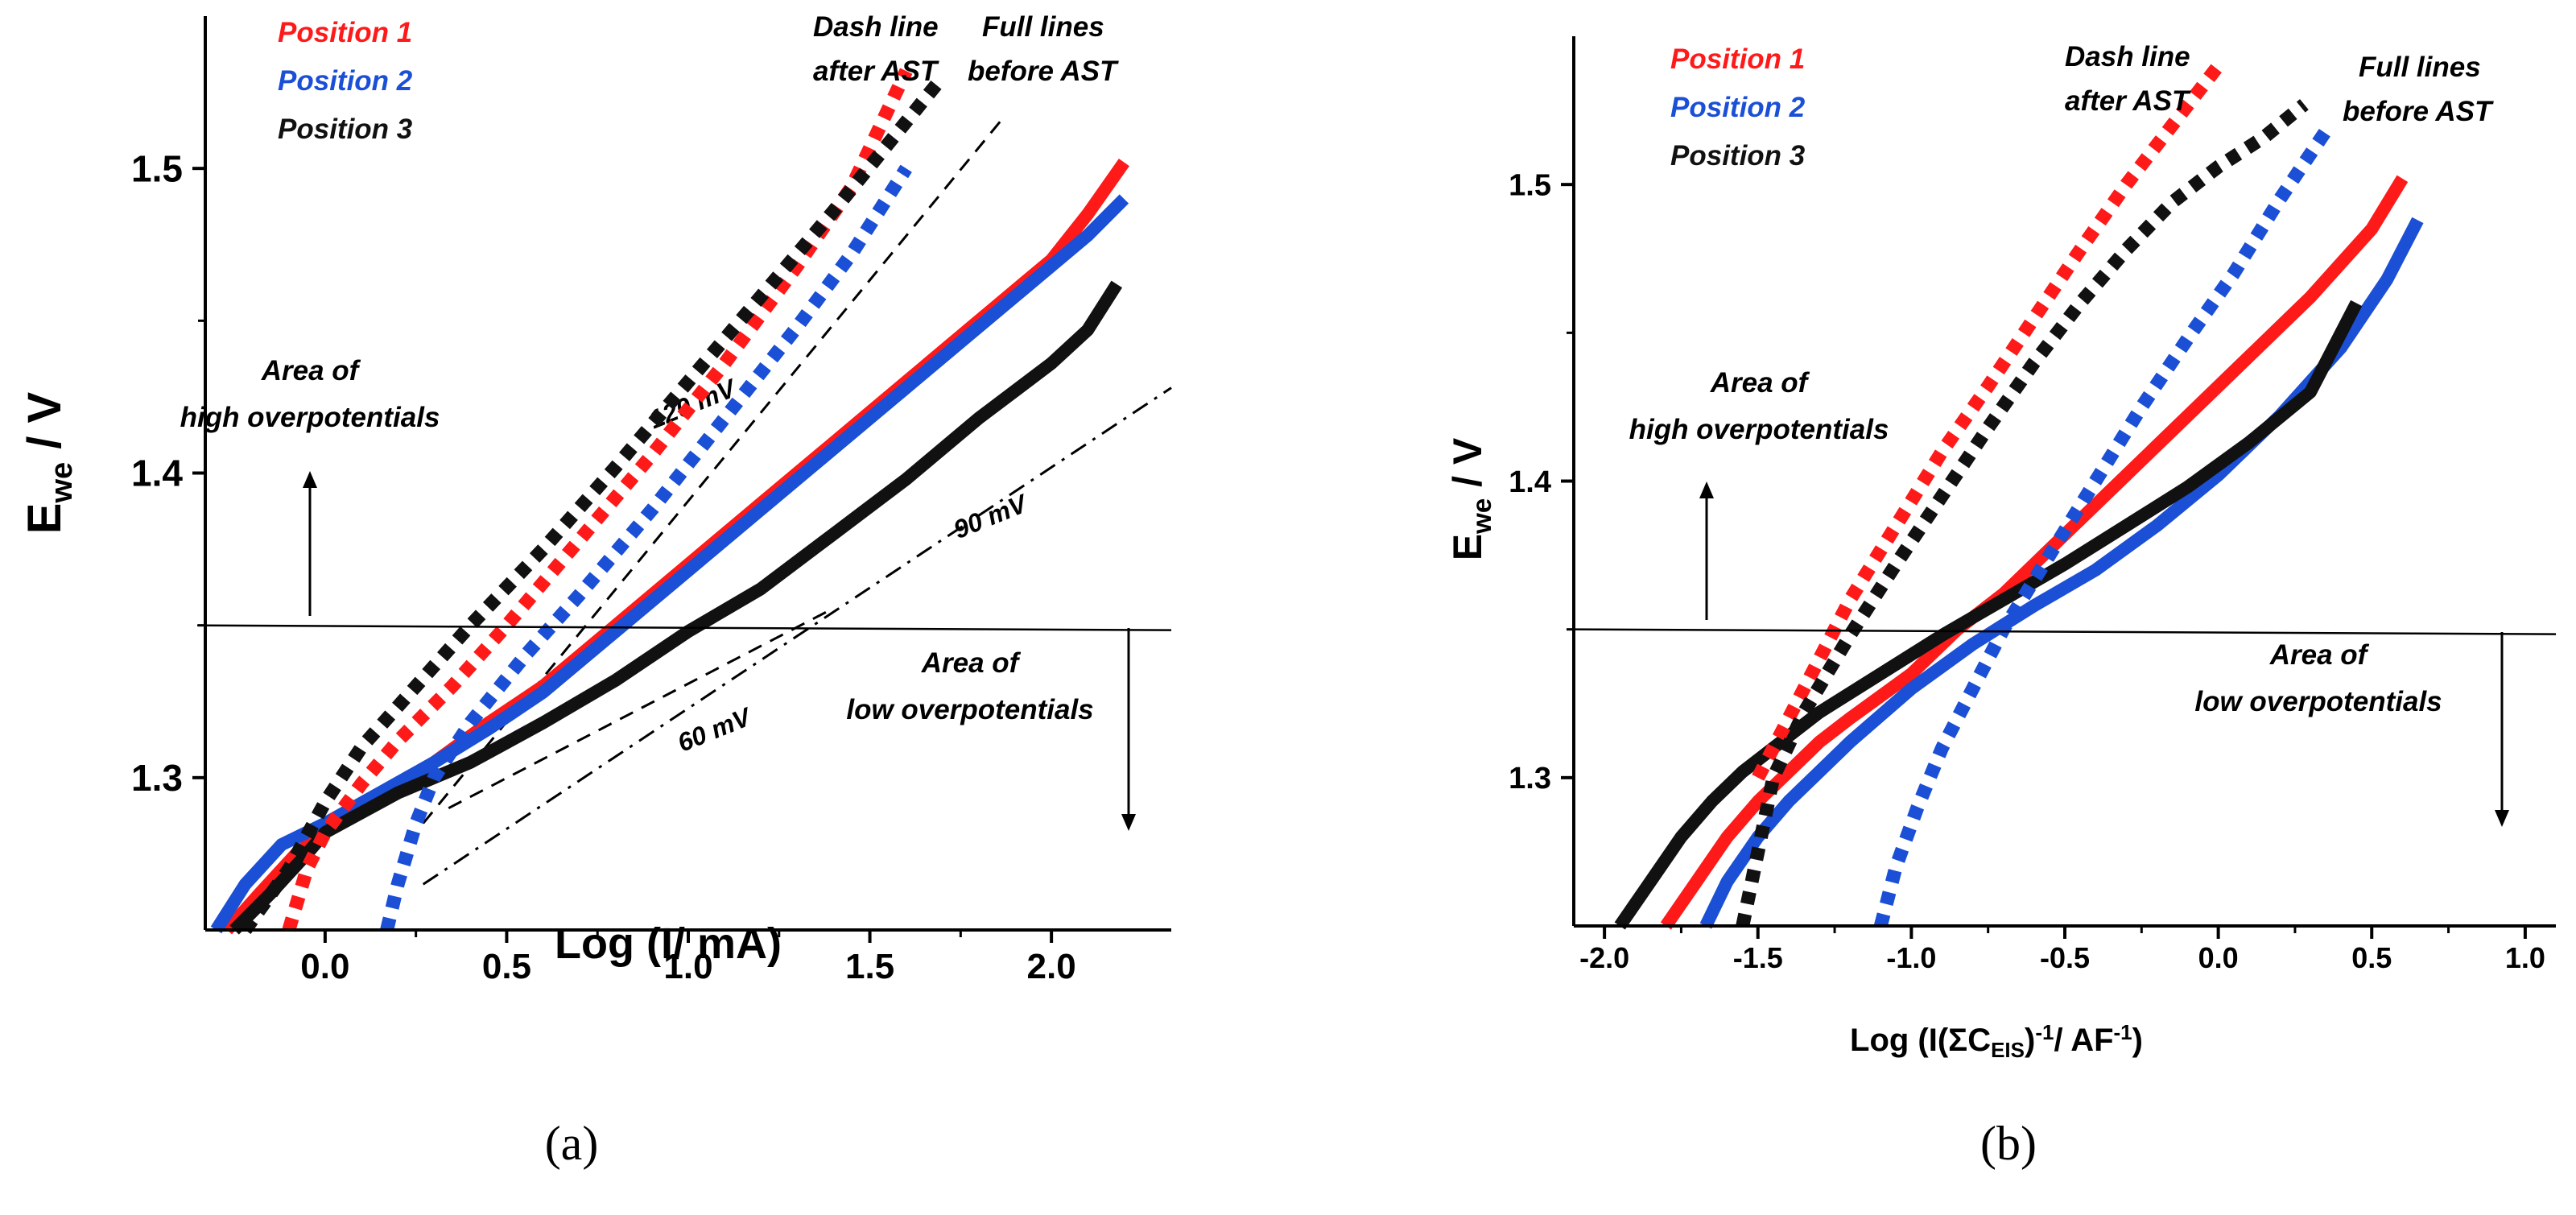 The width and height of the screenshot is (2576, 1215). Describe the element at coordinates (715, 729) in the screenshot. I see `panel-a-tafel-label-3: 60 mV` at that location.